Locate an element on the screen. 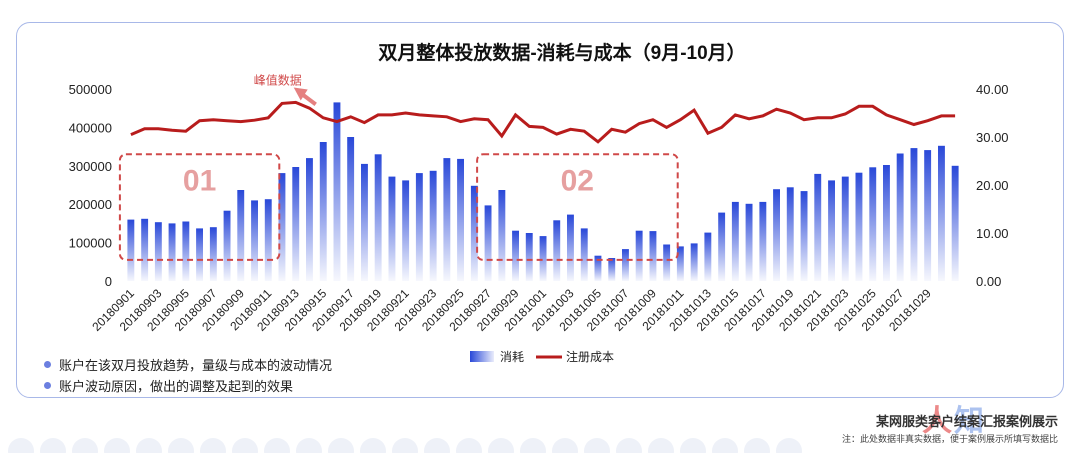  y-tick-label: 300000 is located at coordinates (90, 166).